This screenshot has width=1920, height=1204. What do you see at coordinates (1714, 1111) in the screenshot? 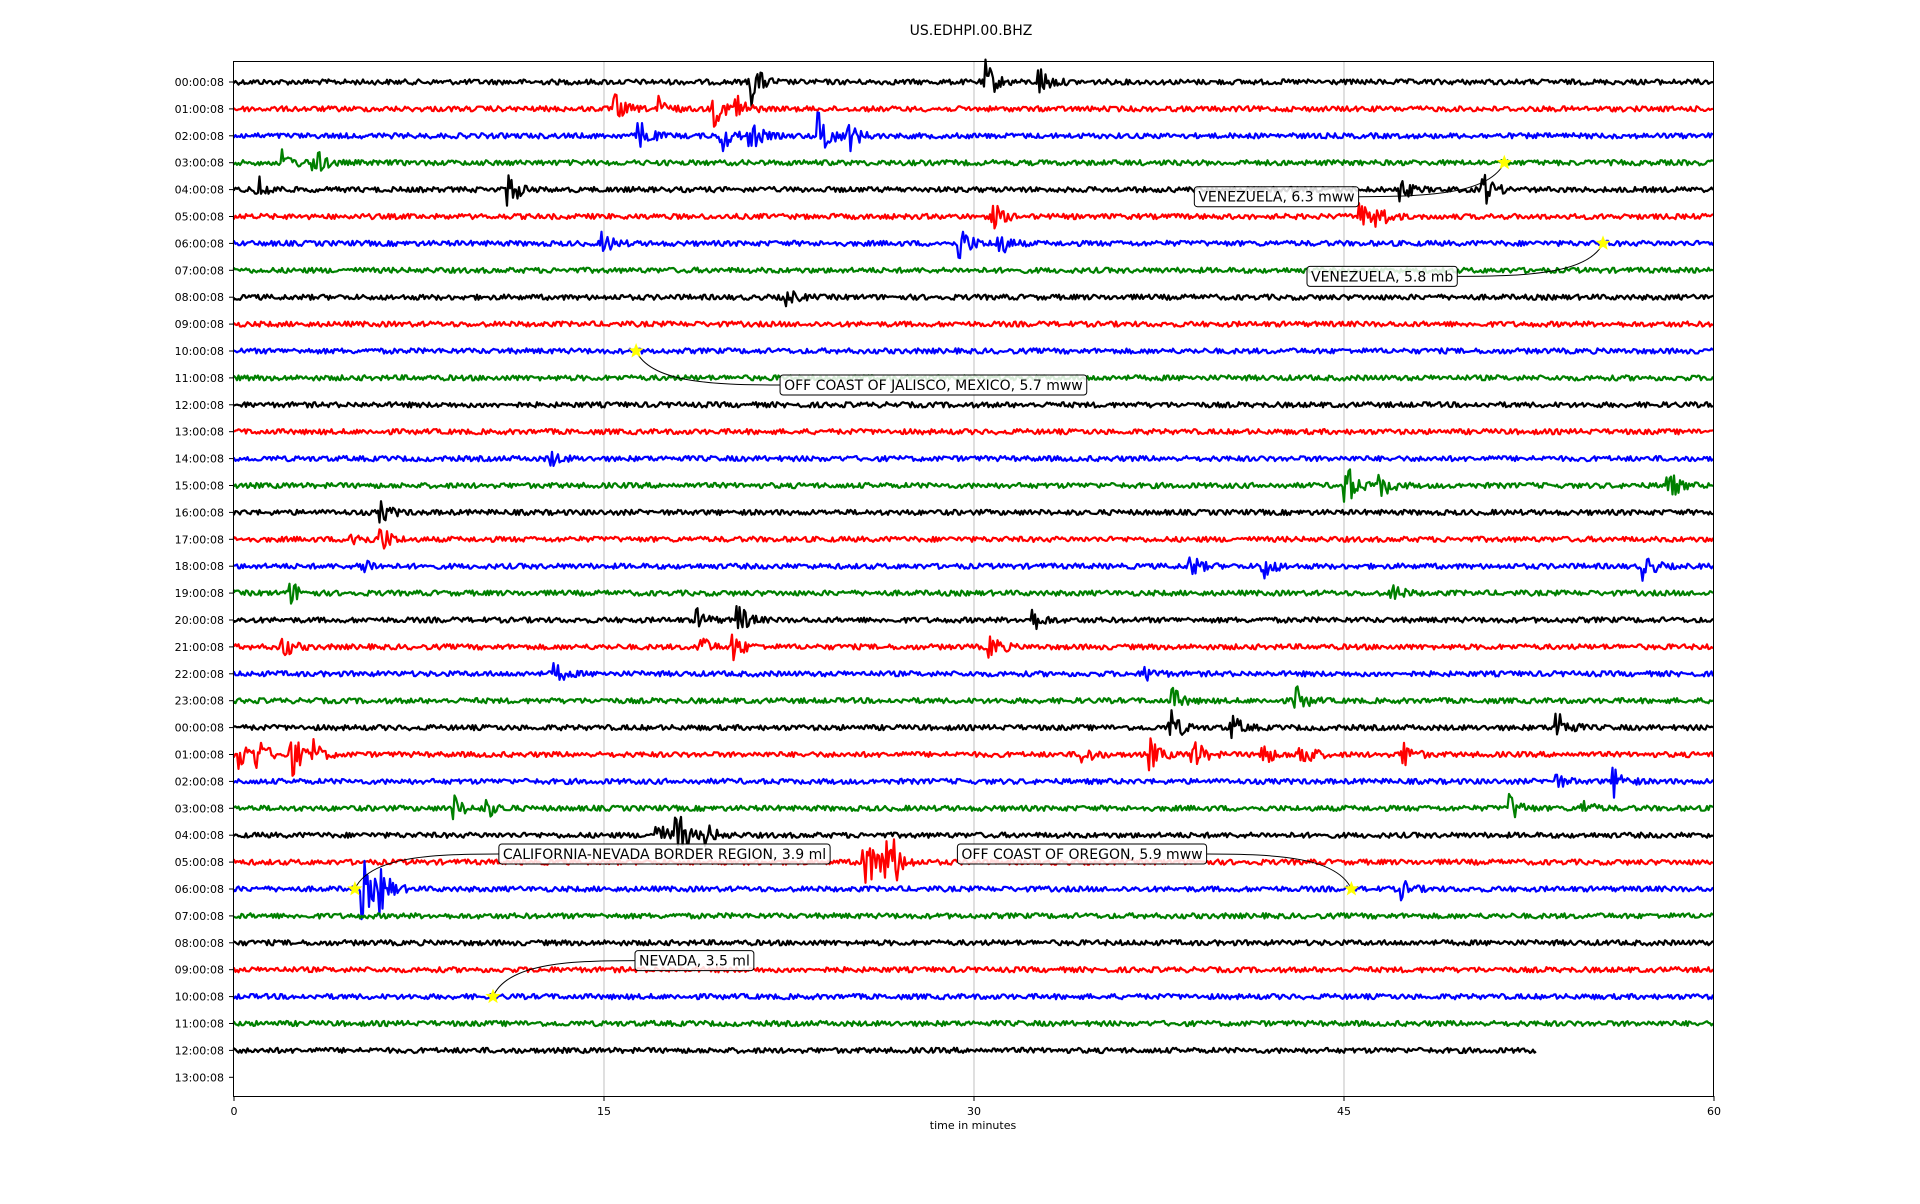
I see `x-tick-label: 60` at bounding box center [1714, 1111].